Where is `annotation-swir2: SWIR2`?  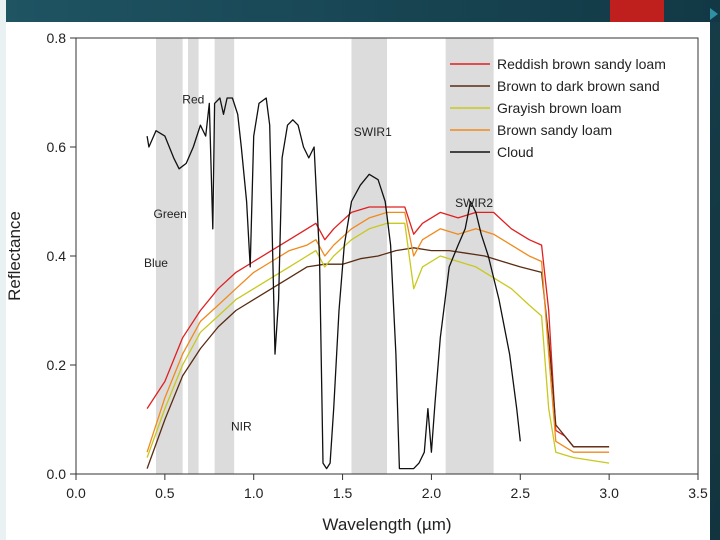 annotation-swir2: SWIR2 is located at coordinates (474, 203).